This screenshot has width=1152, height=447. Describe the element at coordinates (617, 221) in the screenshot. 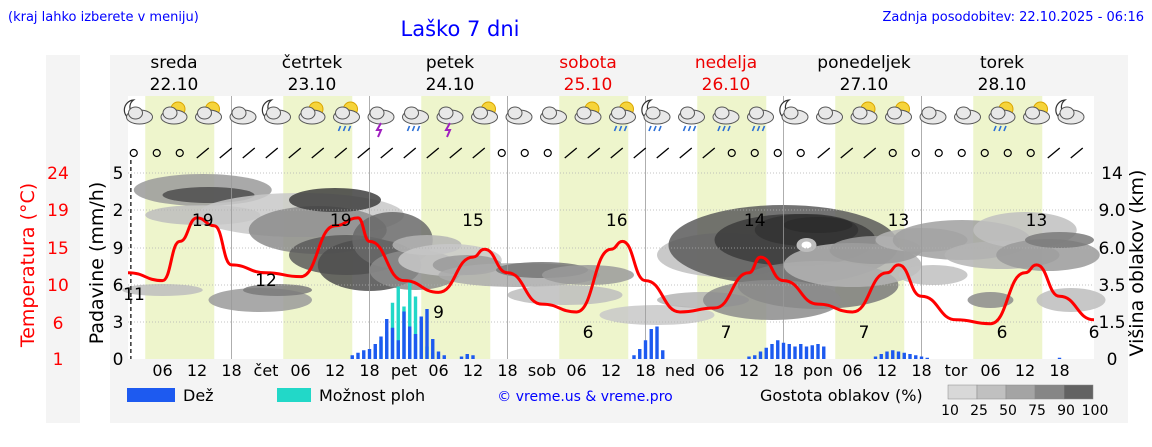

I see `temperature-max-label: 16` at that location.